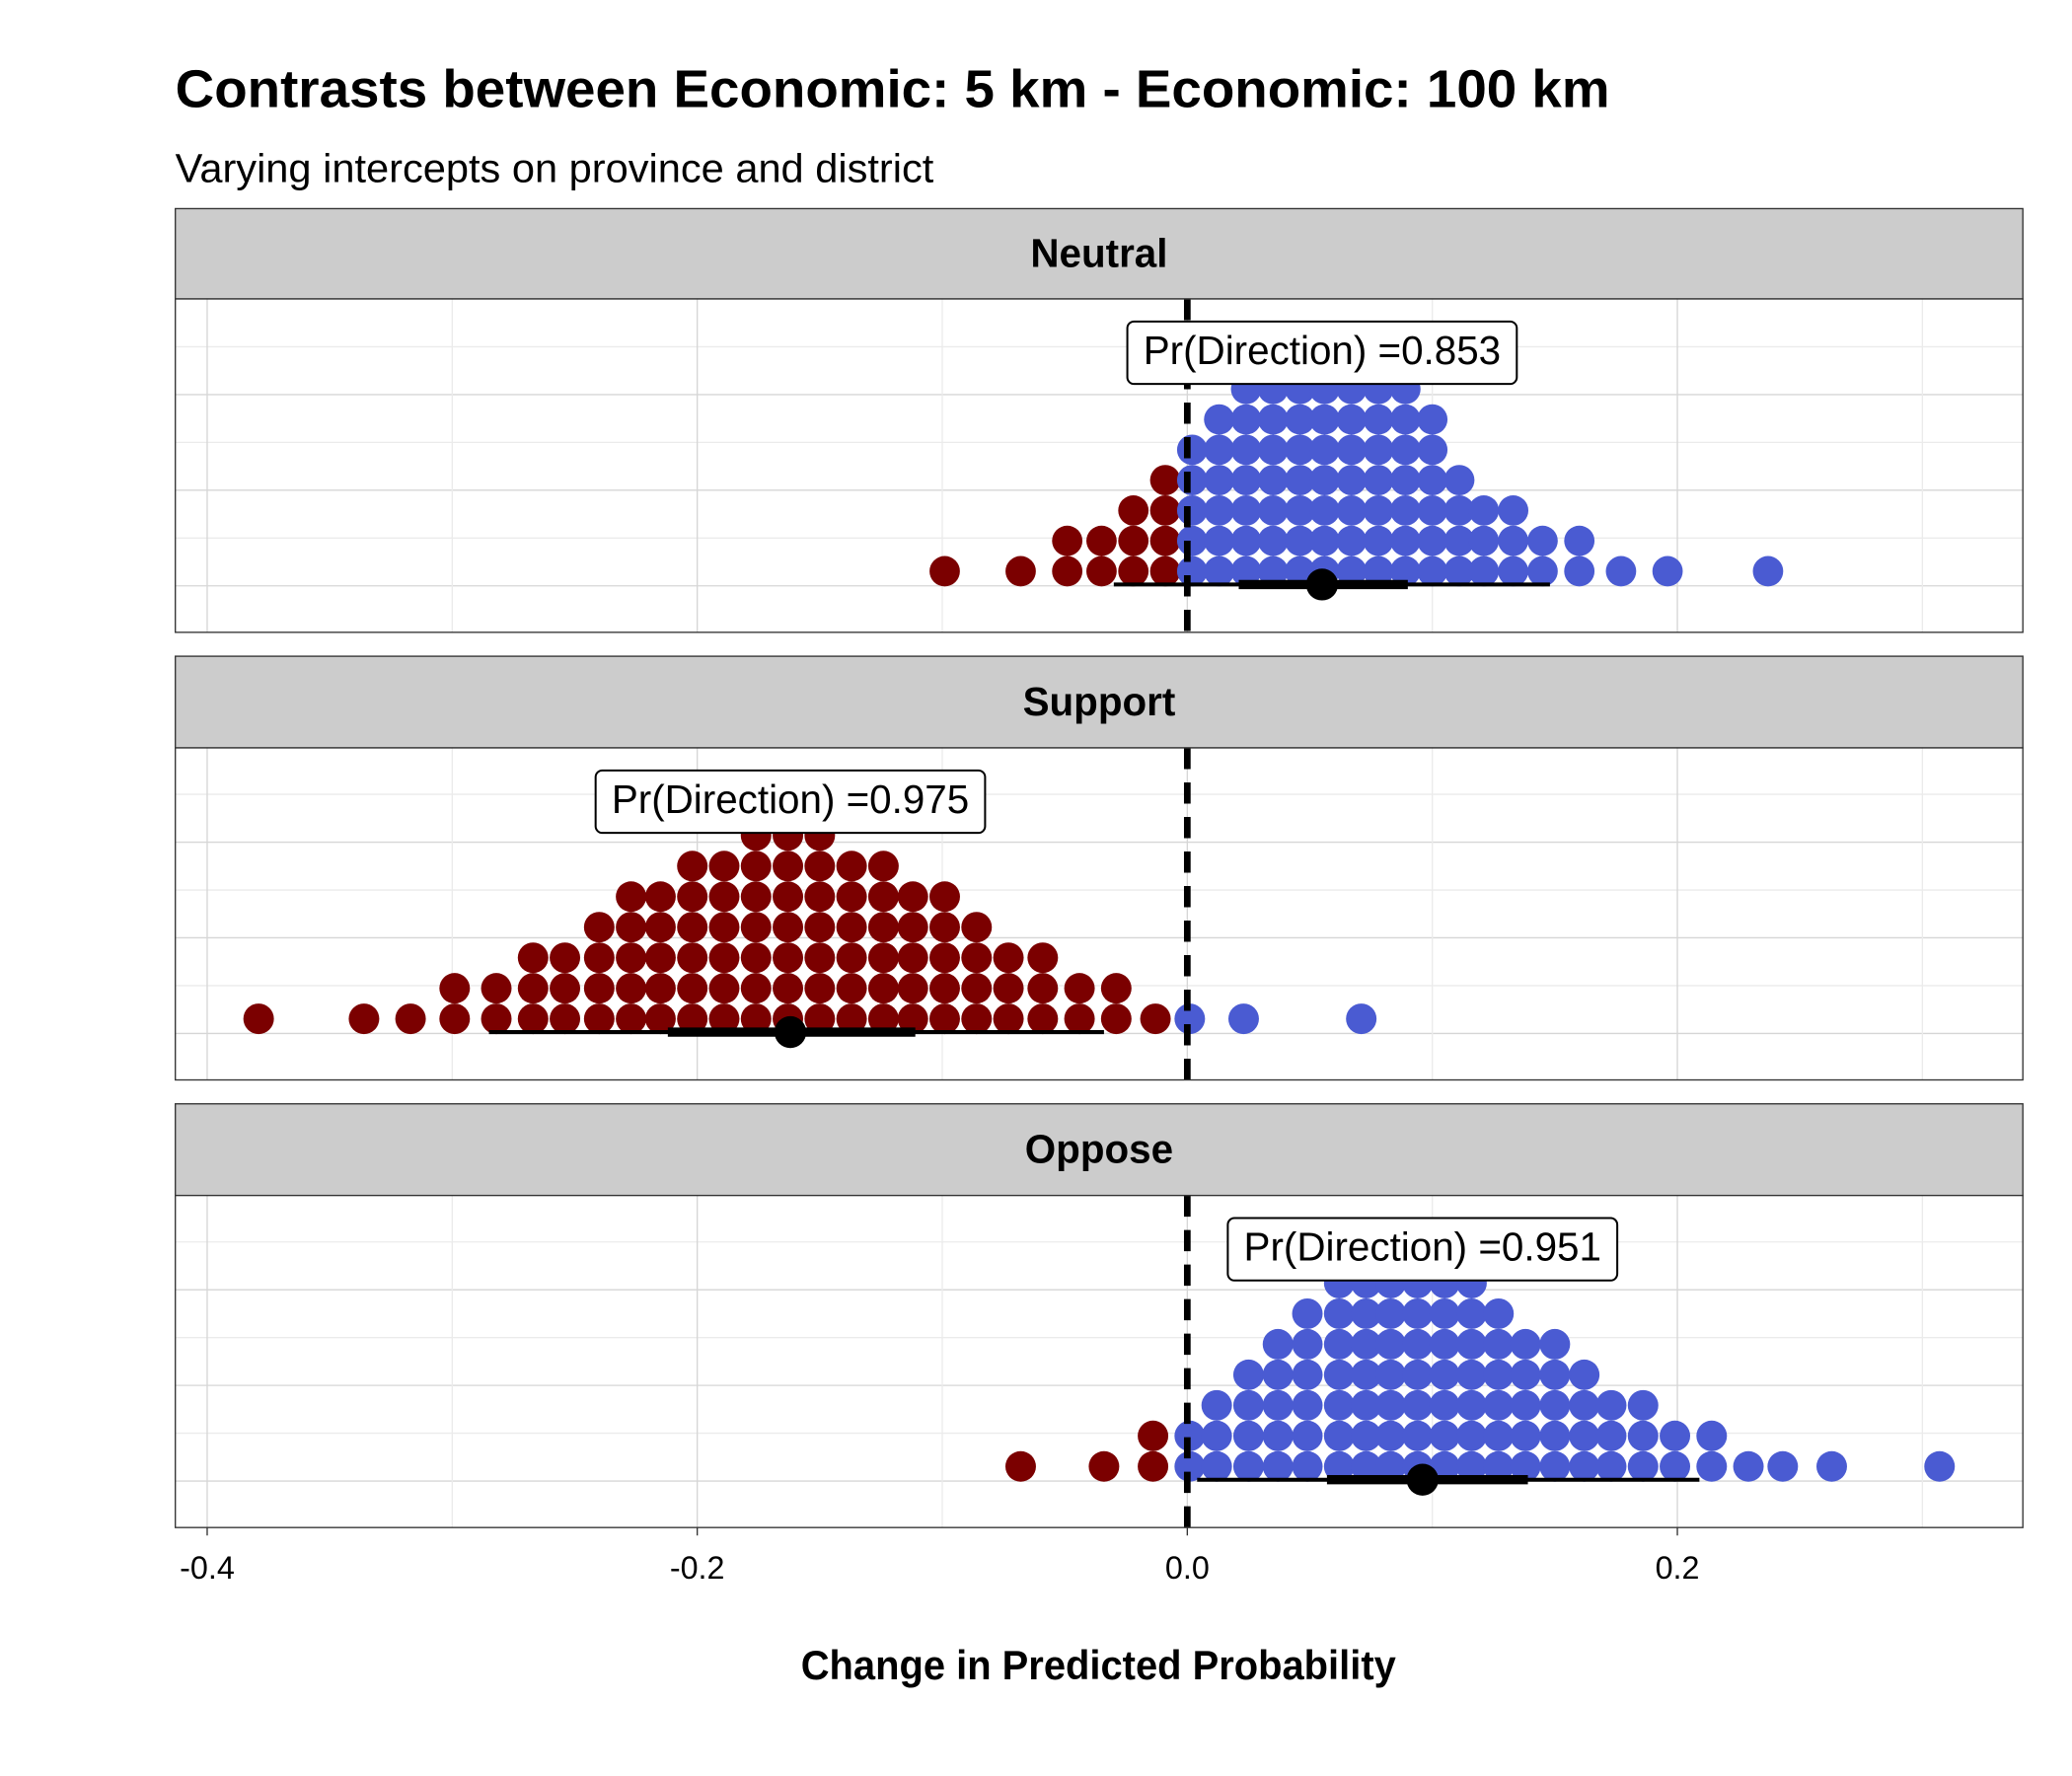  What do you see at coordinates (1423, 1480) in the screenshot?
I see `median-point` at bounding box center [1423, 1480].